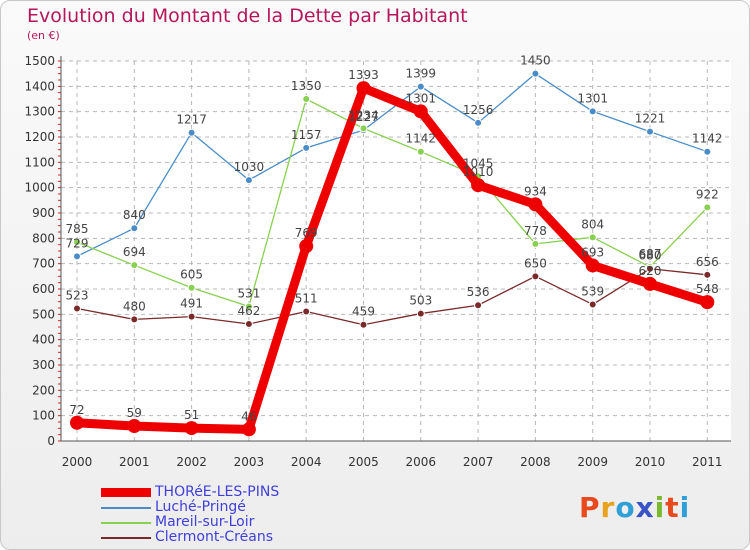 The width and height of the screenshot is (750, 550). Describe the element at coordinates (77, 229) in the screenshot. I see `data-label: 785` at that location.